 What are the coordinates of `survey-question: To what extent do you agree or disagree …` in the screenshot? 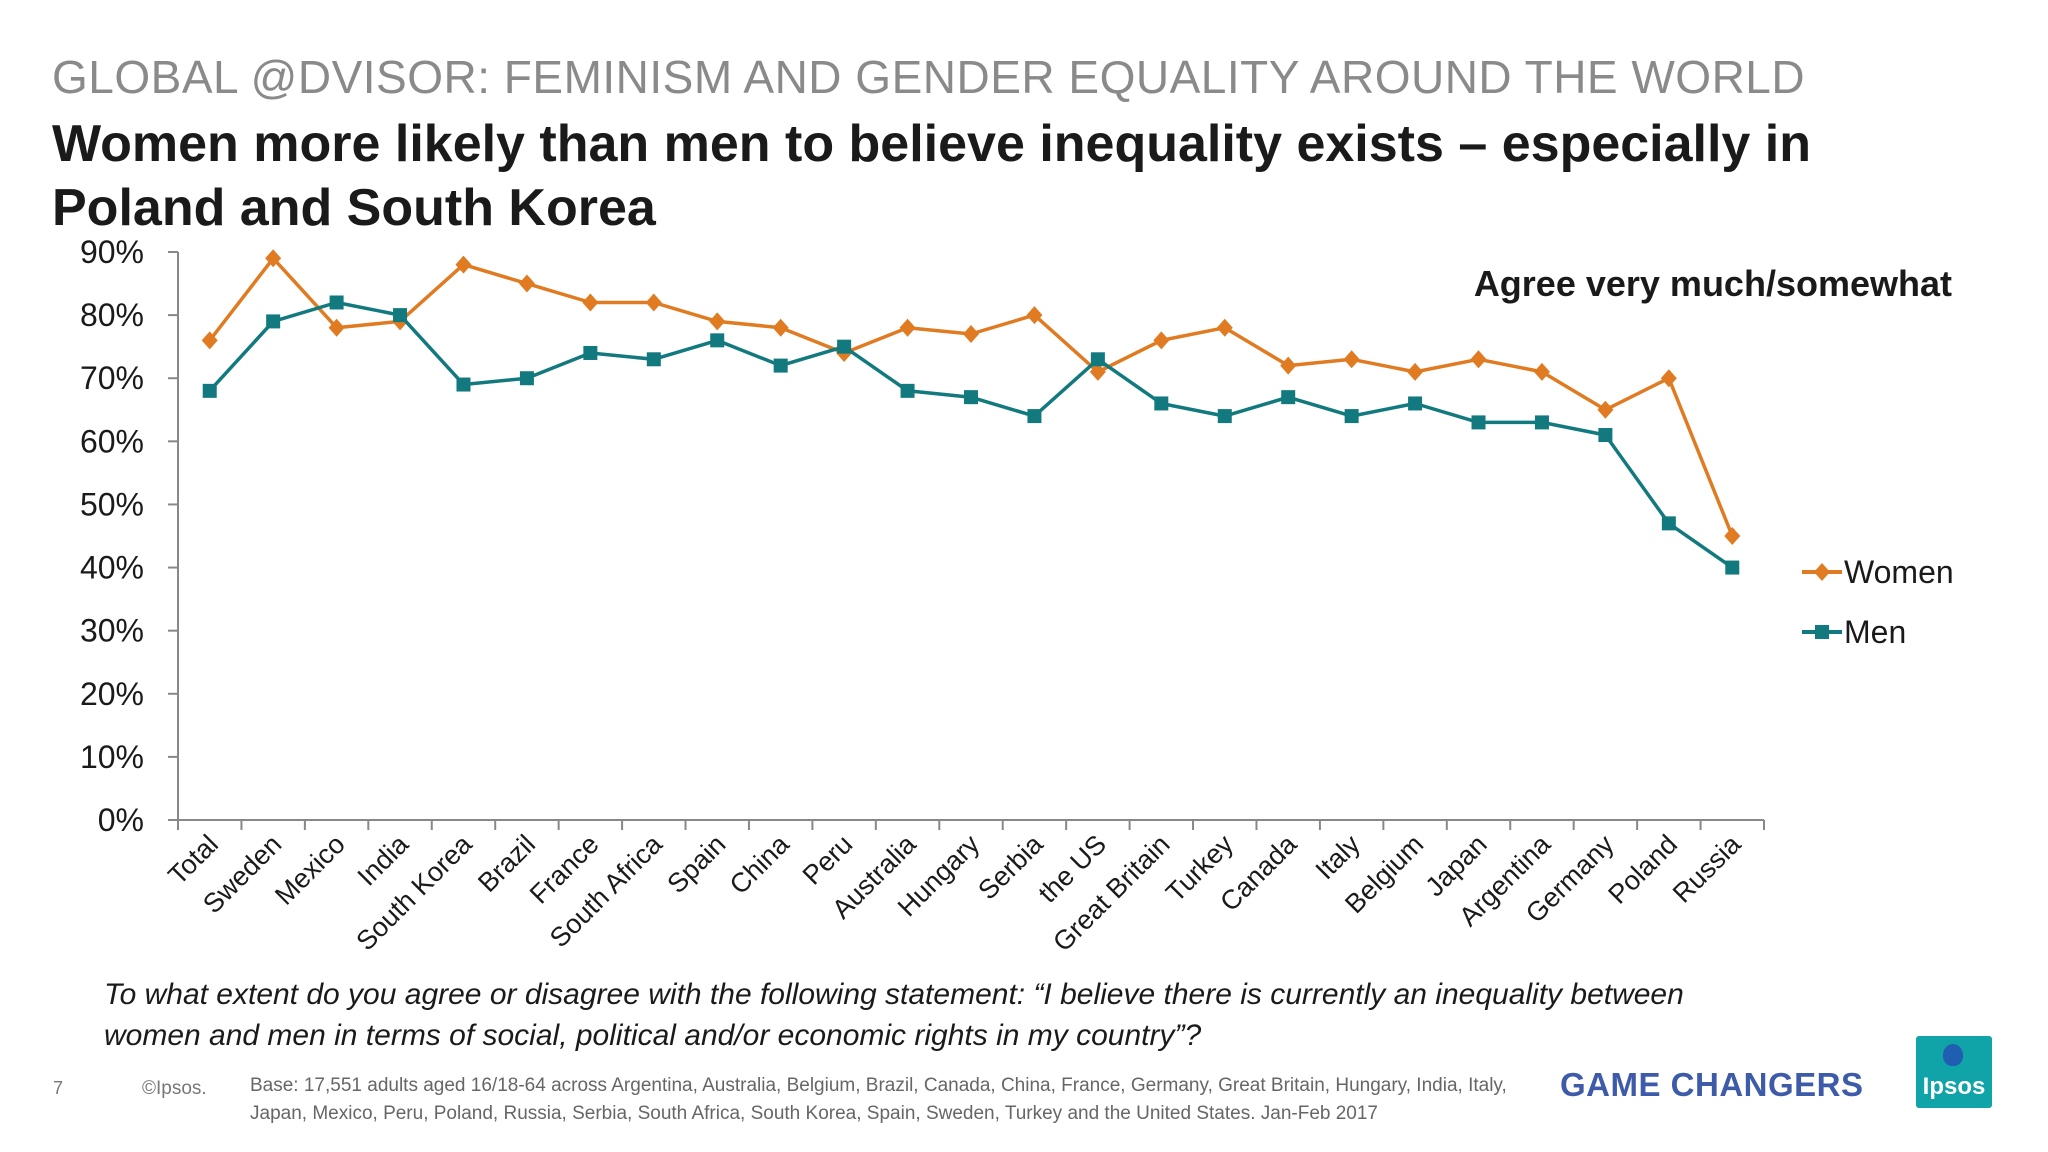 It's located at (894, 1015).